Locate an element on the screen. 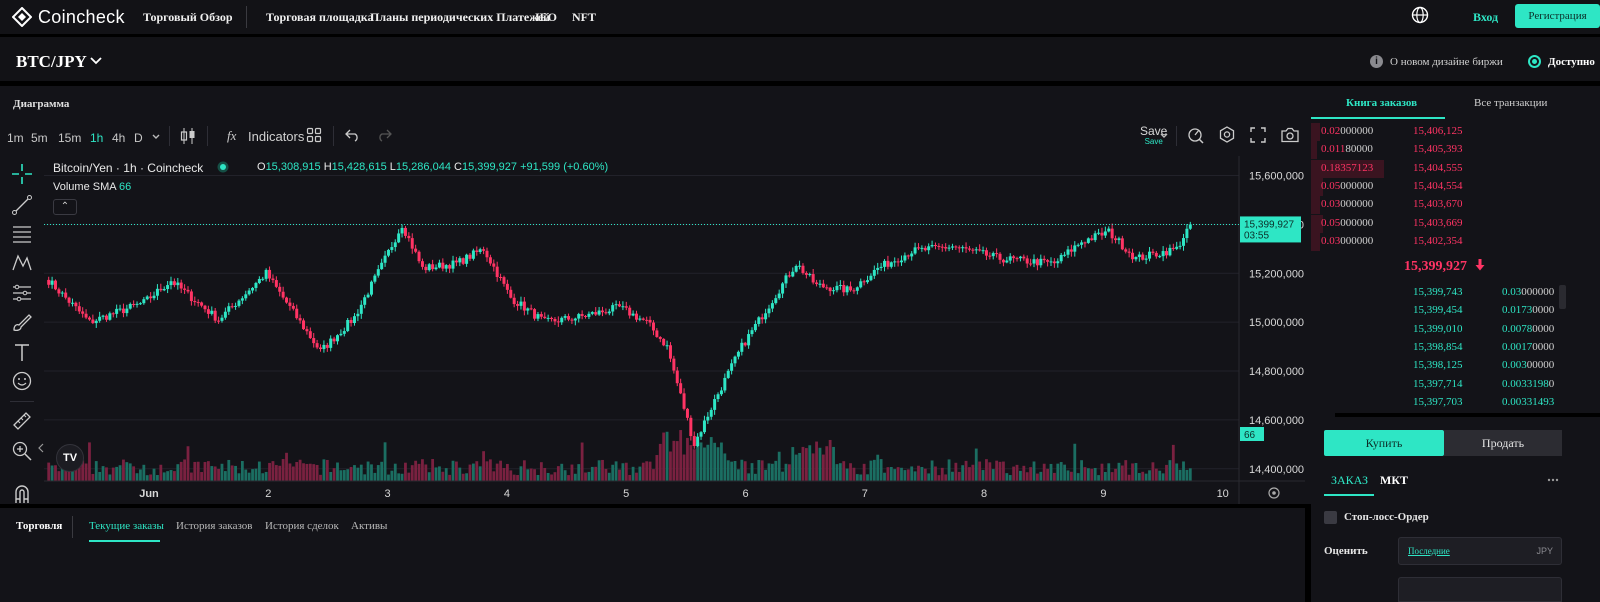  magnet-icon is located at coordinates (22, 494).